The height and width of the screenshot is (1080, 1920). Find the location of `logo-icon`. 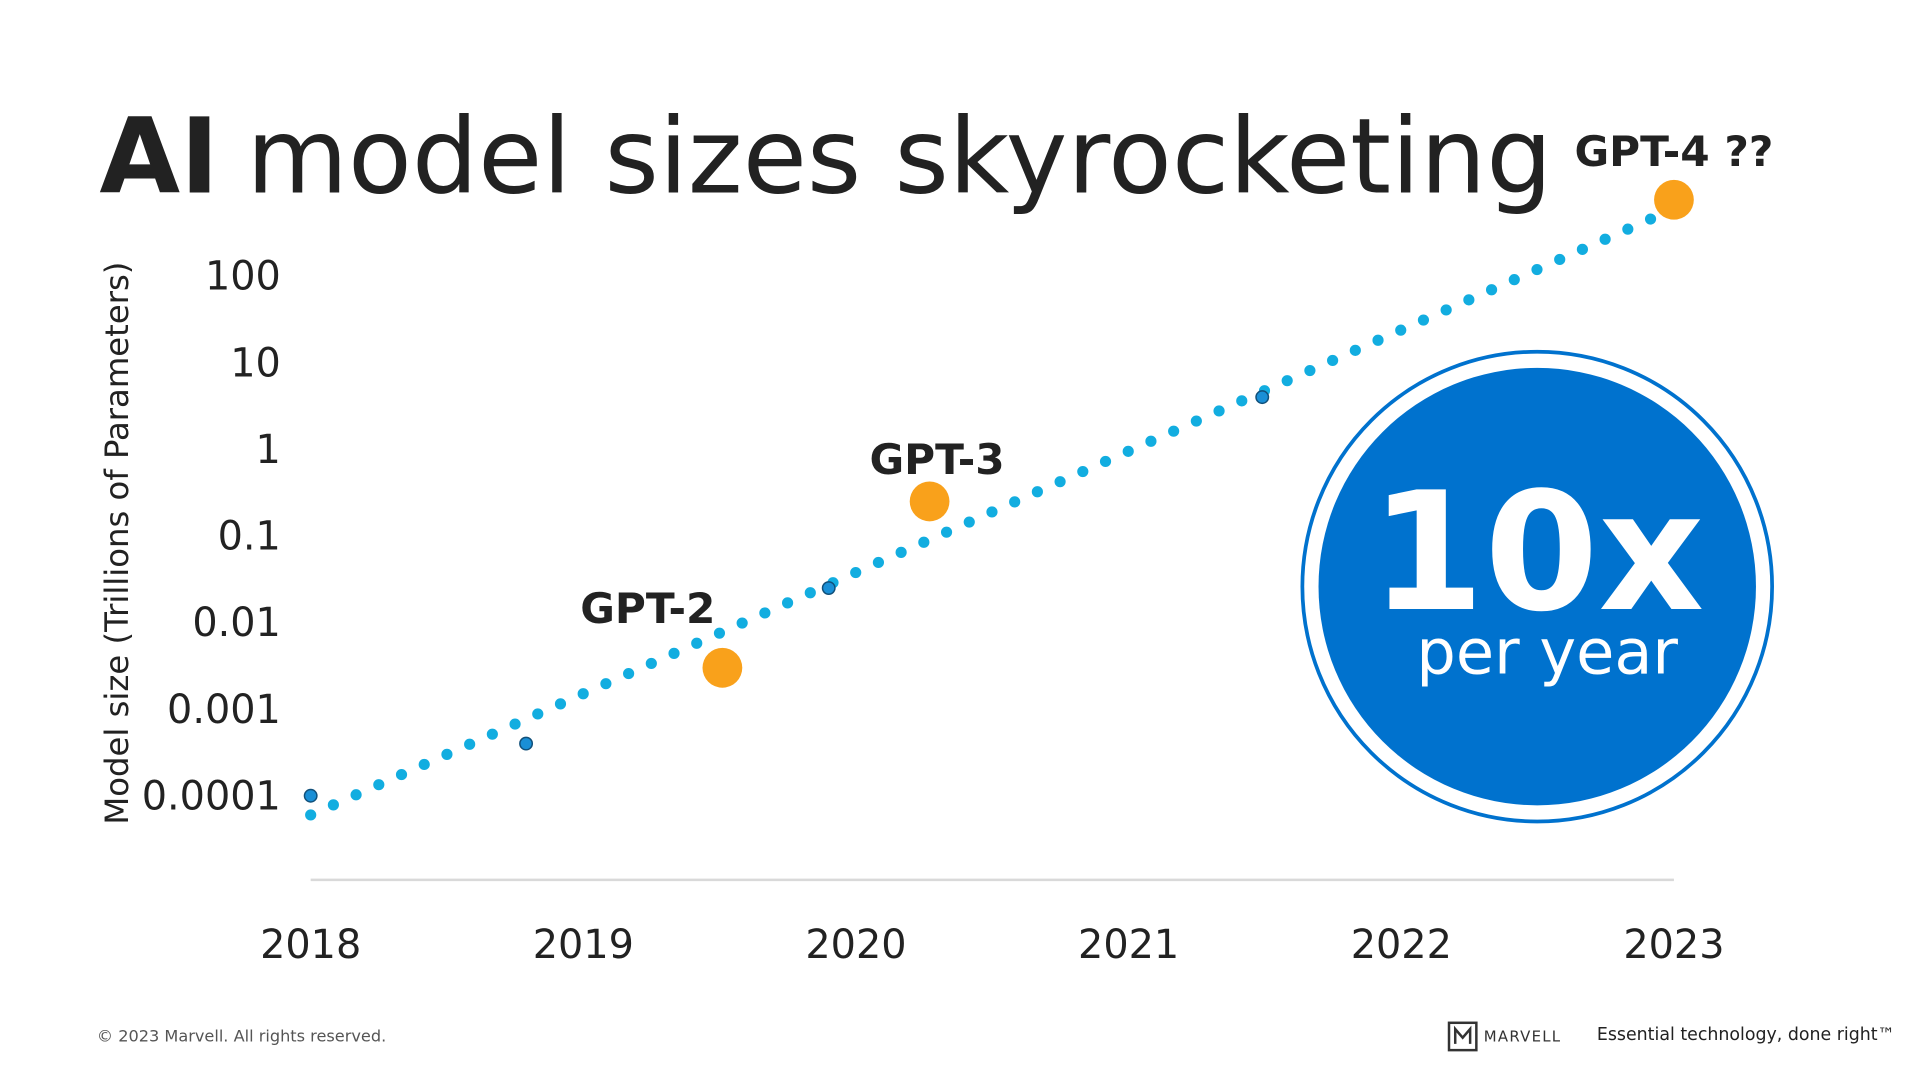

logo-icon is located at coordinates (1462, 1036).